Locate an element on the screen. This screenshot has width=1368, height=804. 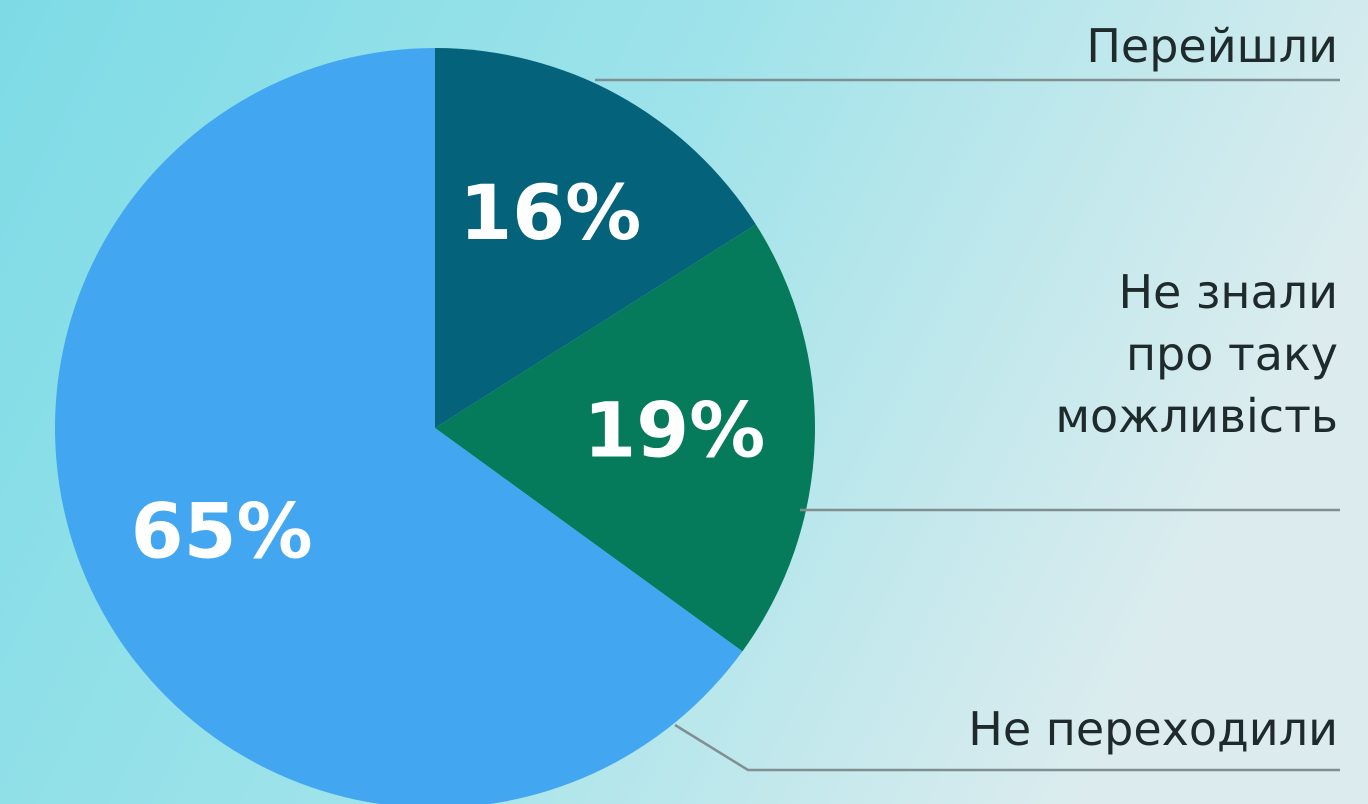
category-line: Не знали is located at coordinates (1228, 292).